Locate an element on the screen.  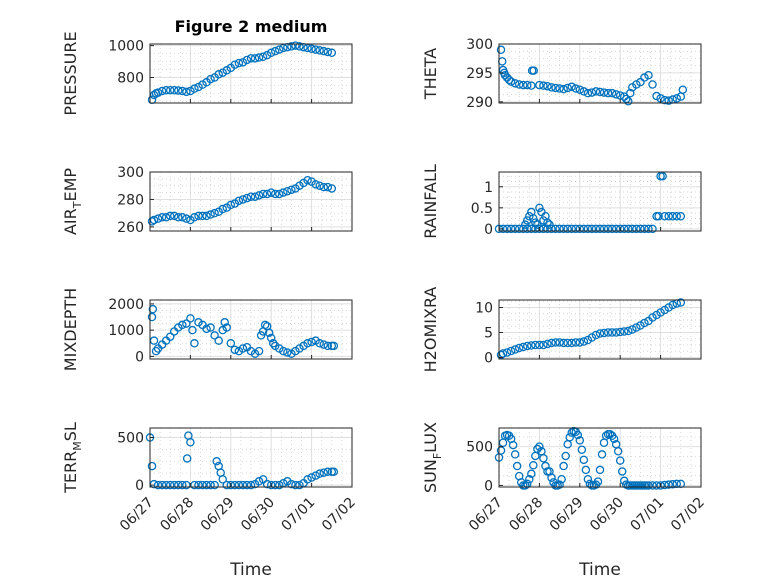
y-tick-label: 280 is located at coordinates (130, 200).